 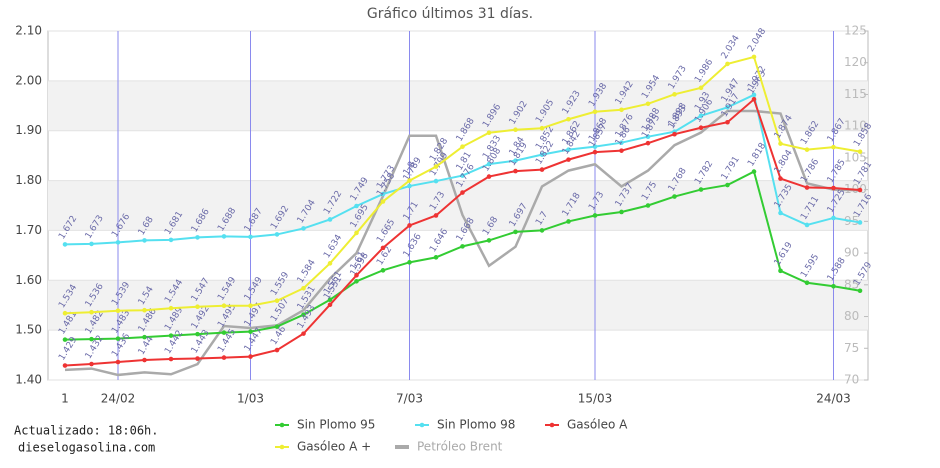 I want to click on x-tick-label: 24/03, so click(x=833, y=399).